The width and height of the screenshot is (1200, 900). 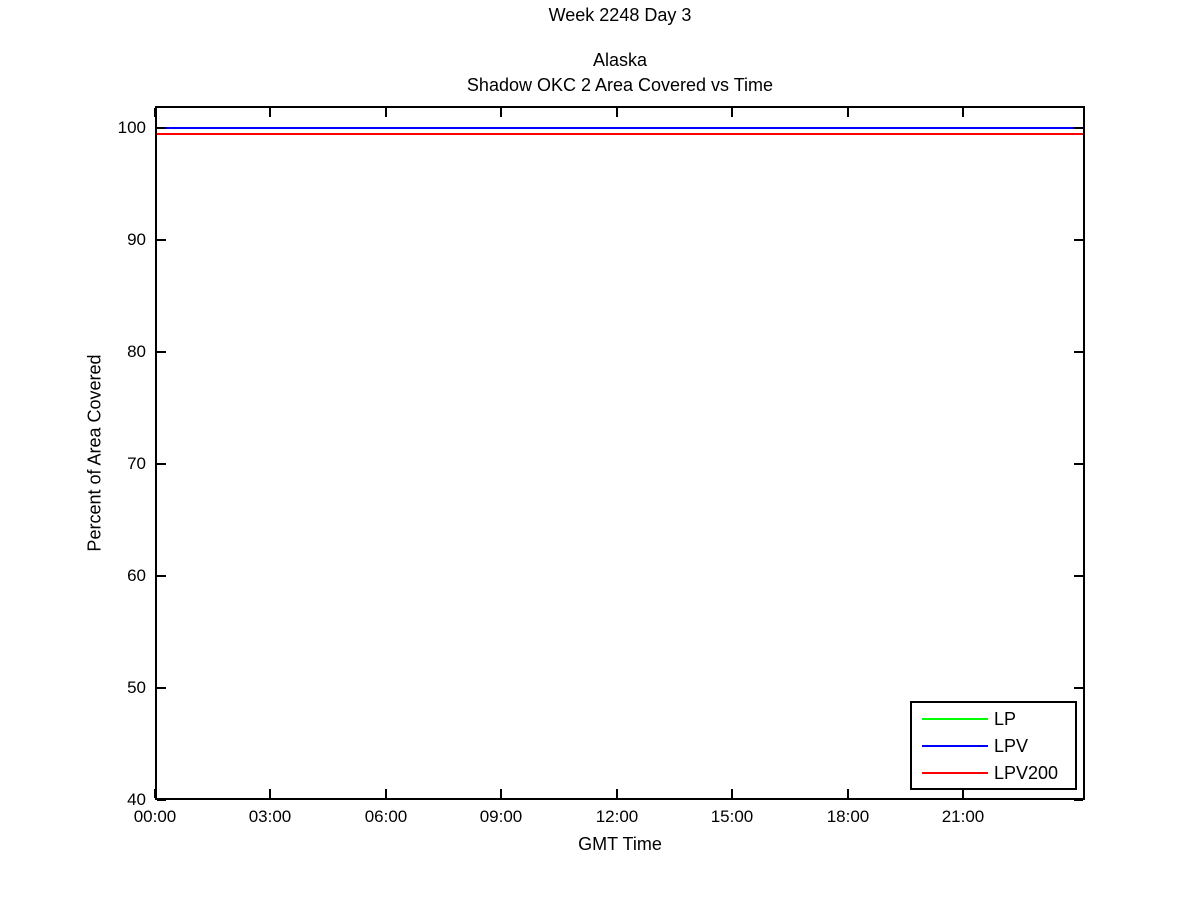 What do you see at coordinates (955, 745) in the screenshot?
I see `legend-line-sample-lpv` at bounding box center [955, 745].